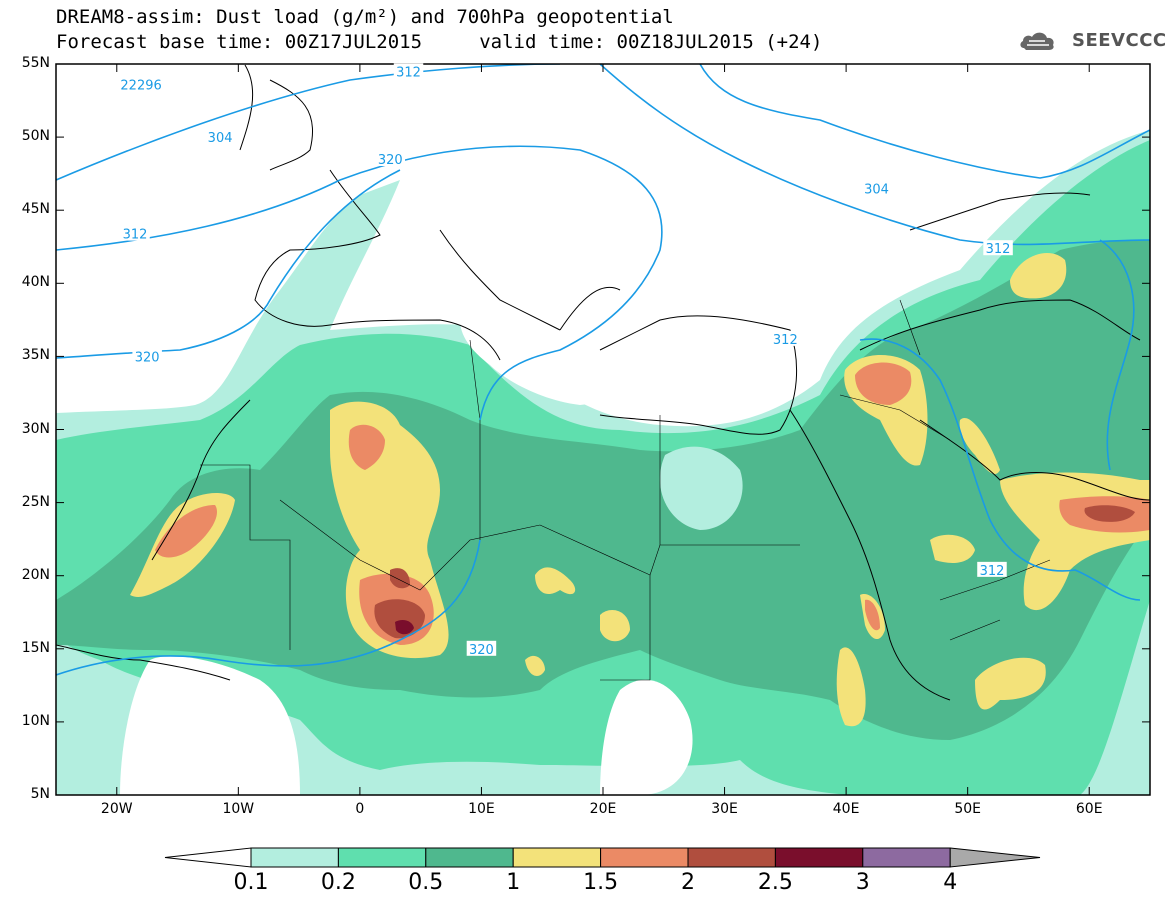 This screenshot has height=907, width=1165. I want to click on contour-label: 22296, so click(140, 85).